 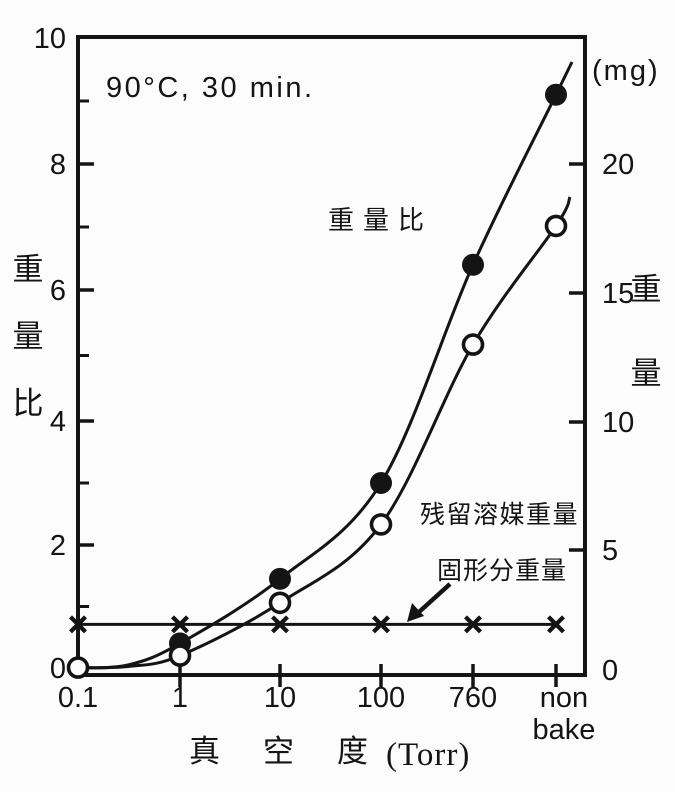 What do you see at coordinates (50, 39) in the screenshot?
I see `left-tick-label: 10` at bounding box center [50, 39].